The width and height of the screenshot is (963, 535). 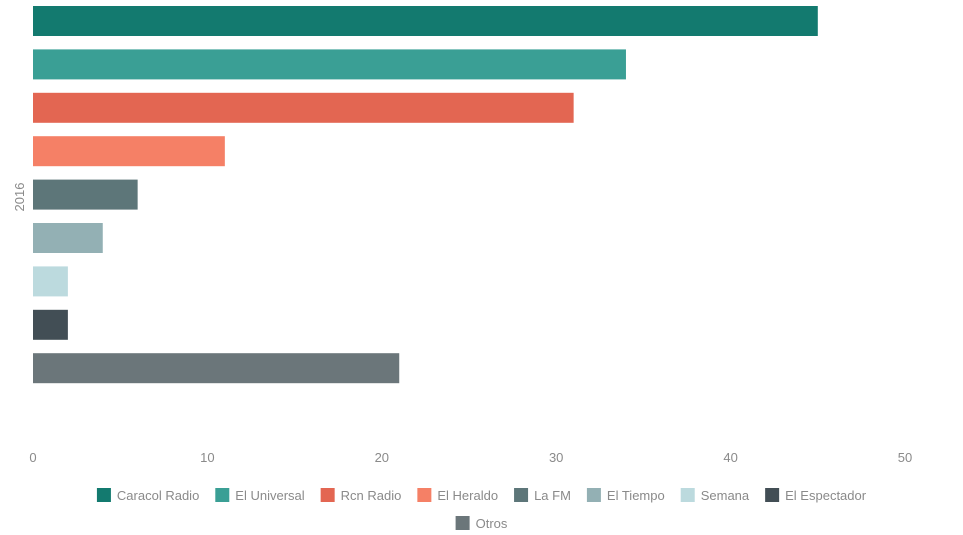 I want to click on bar-la-fm, so click(x=85, y=194).